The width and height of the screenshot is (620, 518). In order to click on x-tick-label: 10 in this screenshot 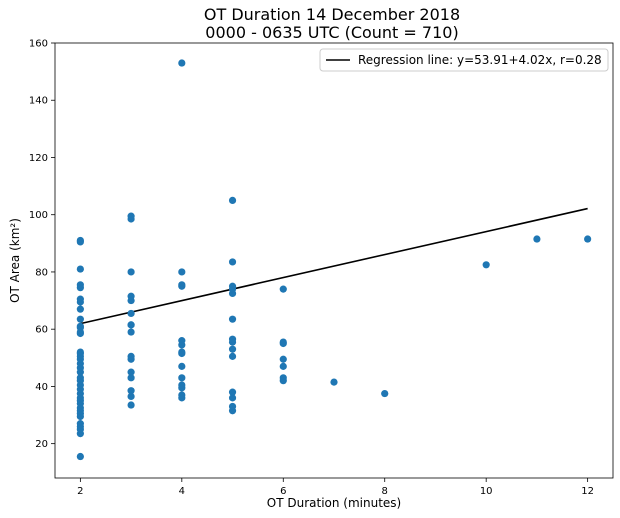, I will do `click(486, 491)`.